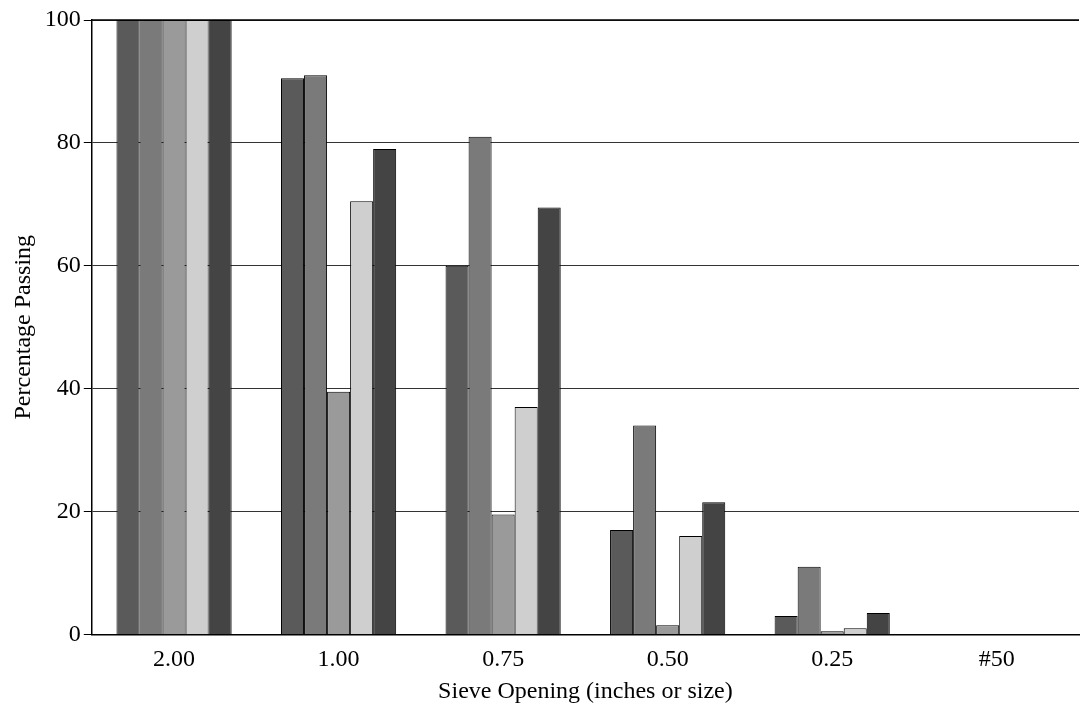 The width and height of the screenshot is (1081, 715). Describe the element at coordinates (174, 658) in the screenshot. I see `x-tick-label: 2.00` at that location.